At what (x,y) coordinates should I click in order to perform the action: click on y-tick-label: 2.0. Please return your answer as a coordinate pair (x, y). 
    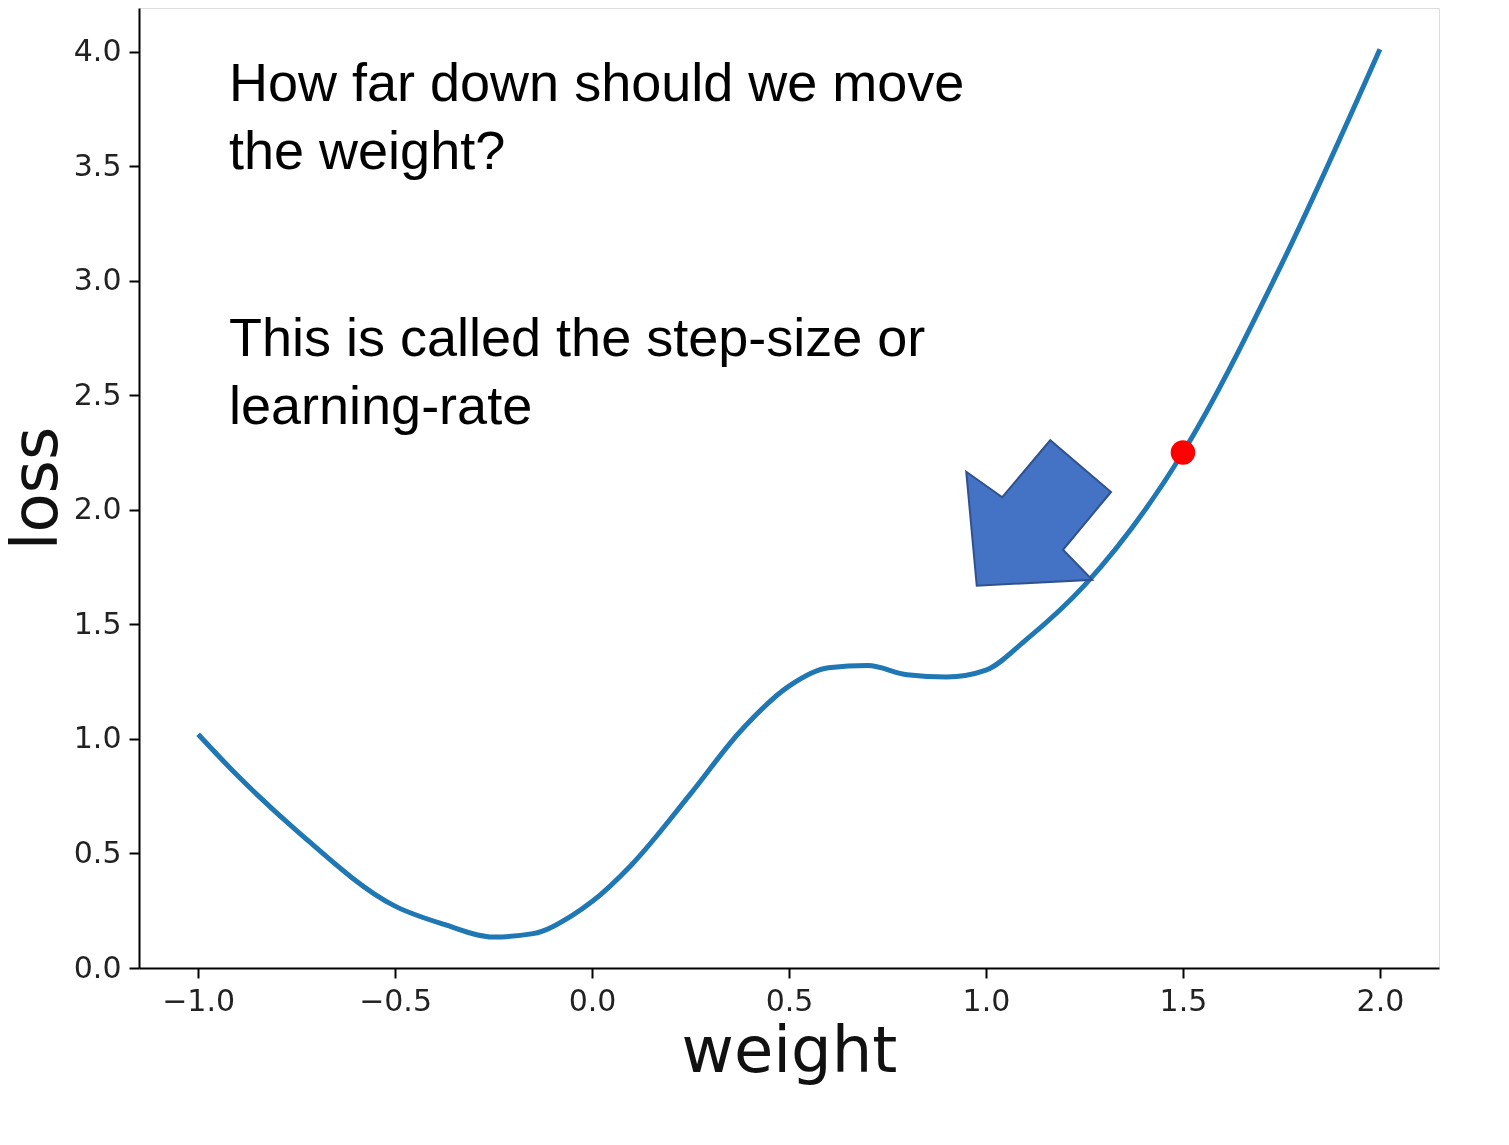
    Looking at the image, I should click on (97, 509).